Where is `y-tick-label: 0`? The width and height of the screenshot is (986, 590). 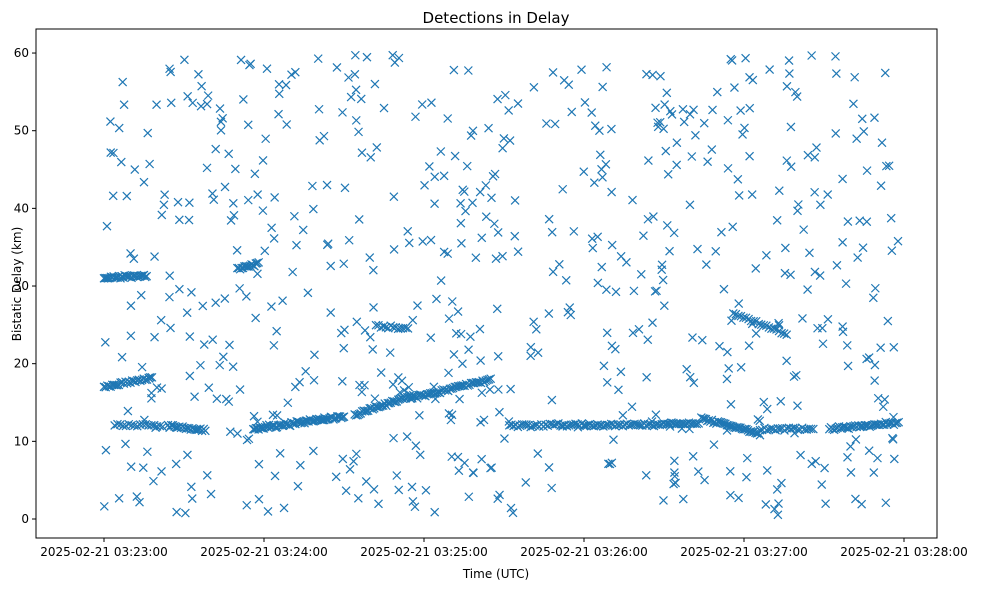
y-tick-label: 0 is located at coordinates (25, 519).